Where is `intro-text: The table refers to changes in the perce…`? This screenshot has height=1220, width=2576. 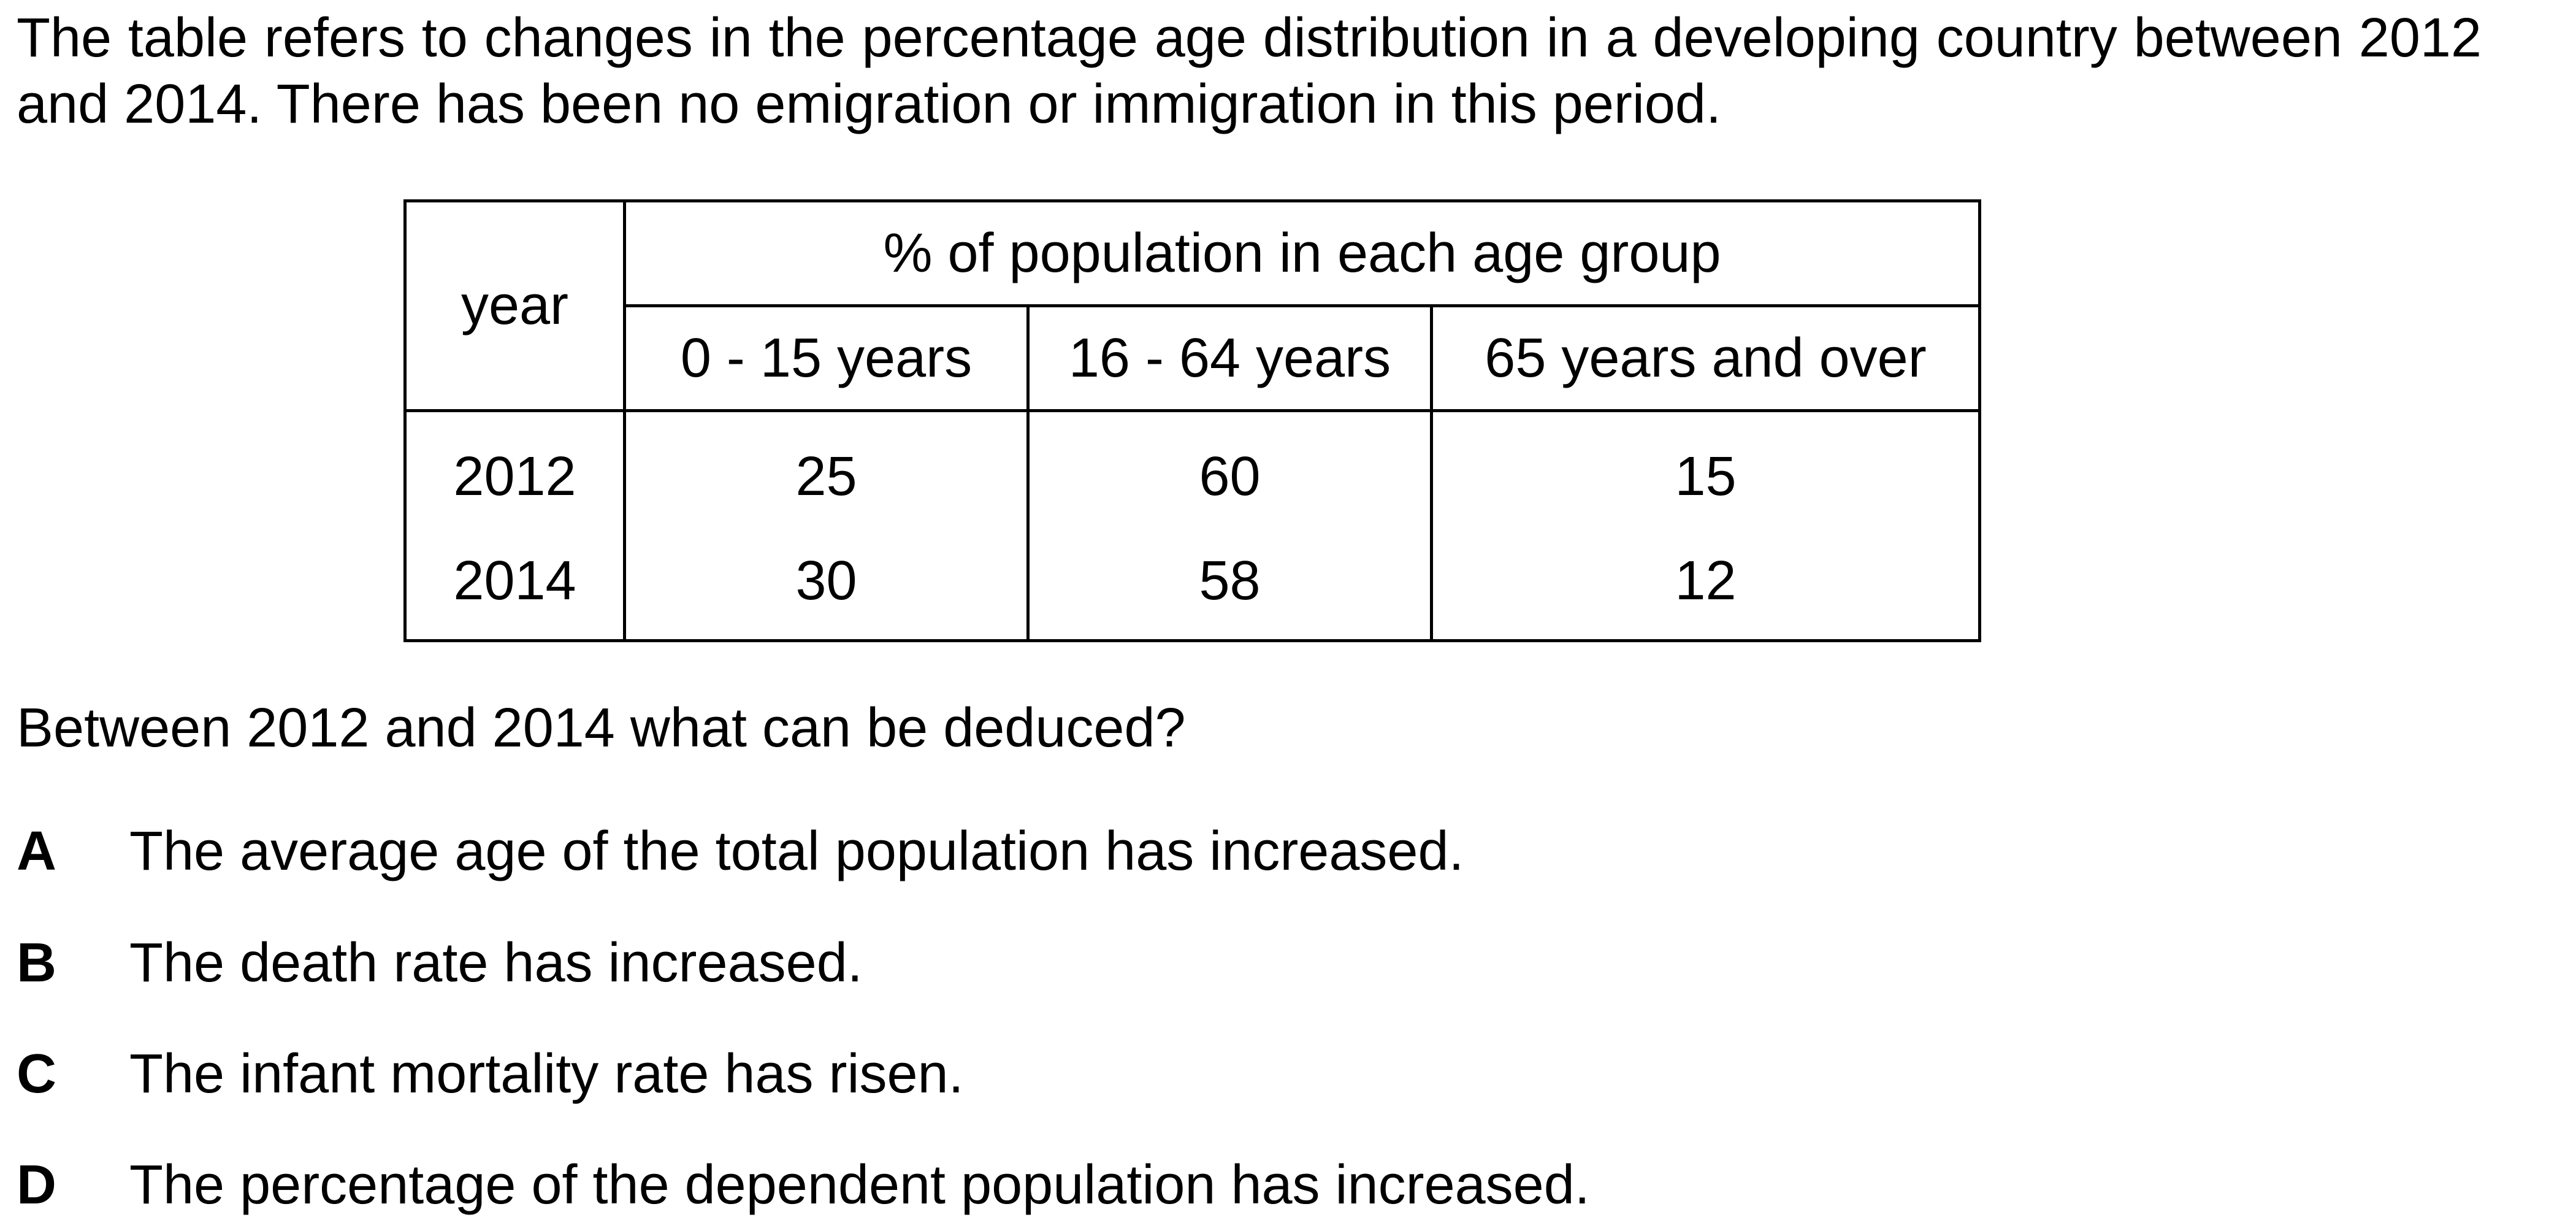 intro-text: The table refers to changes in the perce… is located at coordinates (1249, 71).